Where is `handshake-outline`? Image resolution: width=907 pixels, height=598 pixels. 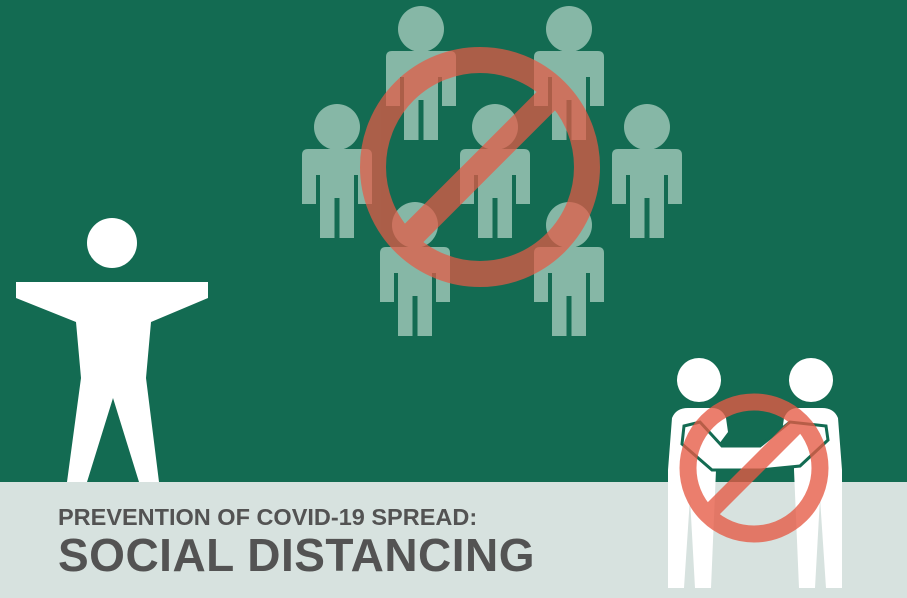
handshake-outline is located at coordinates (755, 446).